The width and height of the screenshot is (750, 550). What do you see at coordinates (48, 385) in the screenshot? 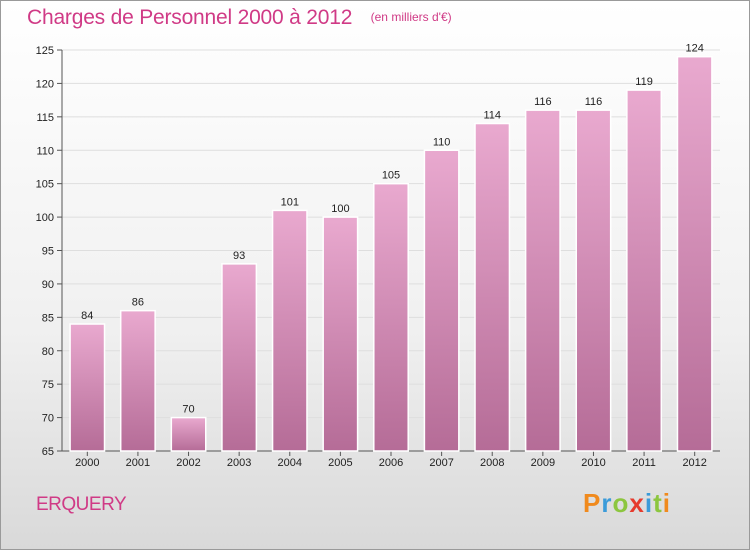
I see `y-tick-label: 75` at bounding box center [48, 385].